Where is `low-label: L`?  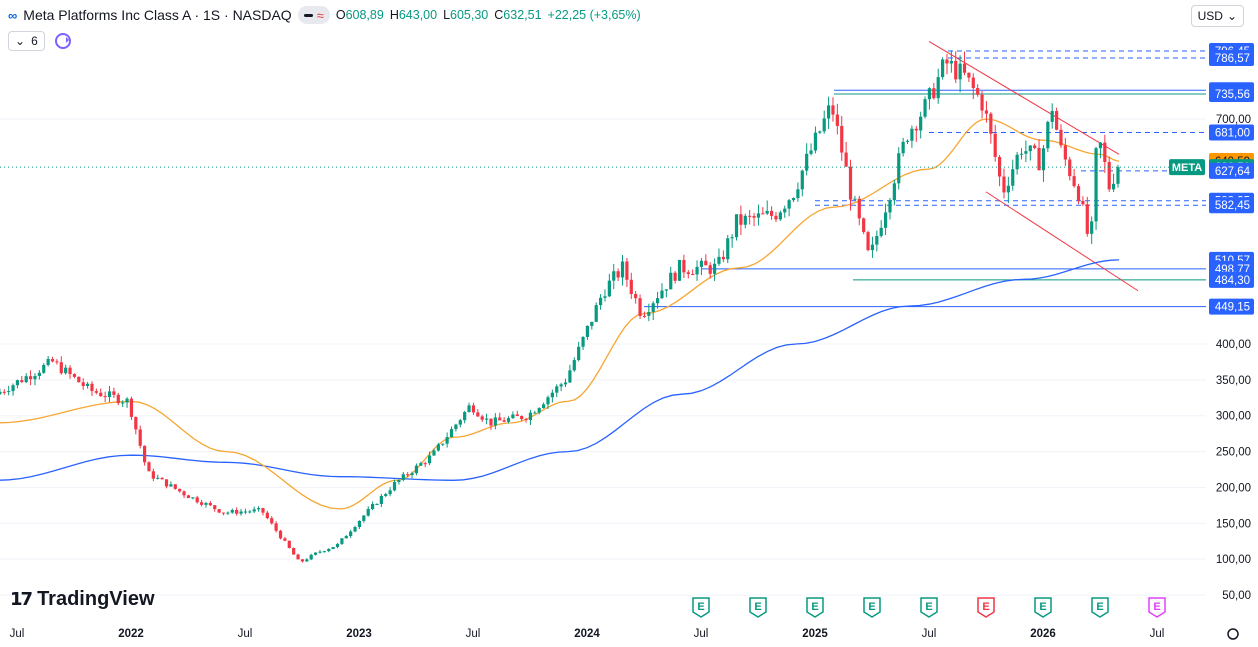
low-label: L is located at coordinates (447, 15).